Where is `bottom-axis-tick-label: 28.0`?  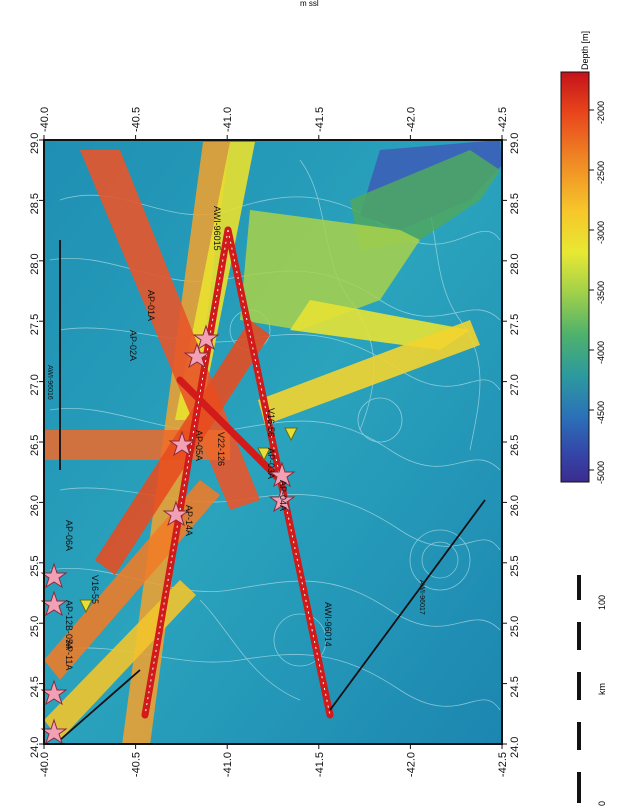 bottom-axis-tick-label: 28.0 is located at coordinates (515, 263).